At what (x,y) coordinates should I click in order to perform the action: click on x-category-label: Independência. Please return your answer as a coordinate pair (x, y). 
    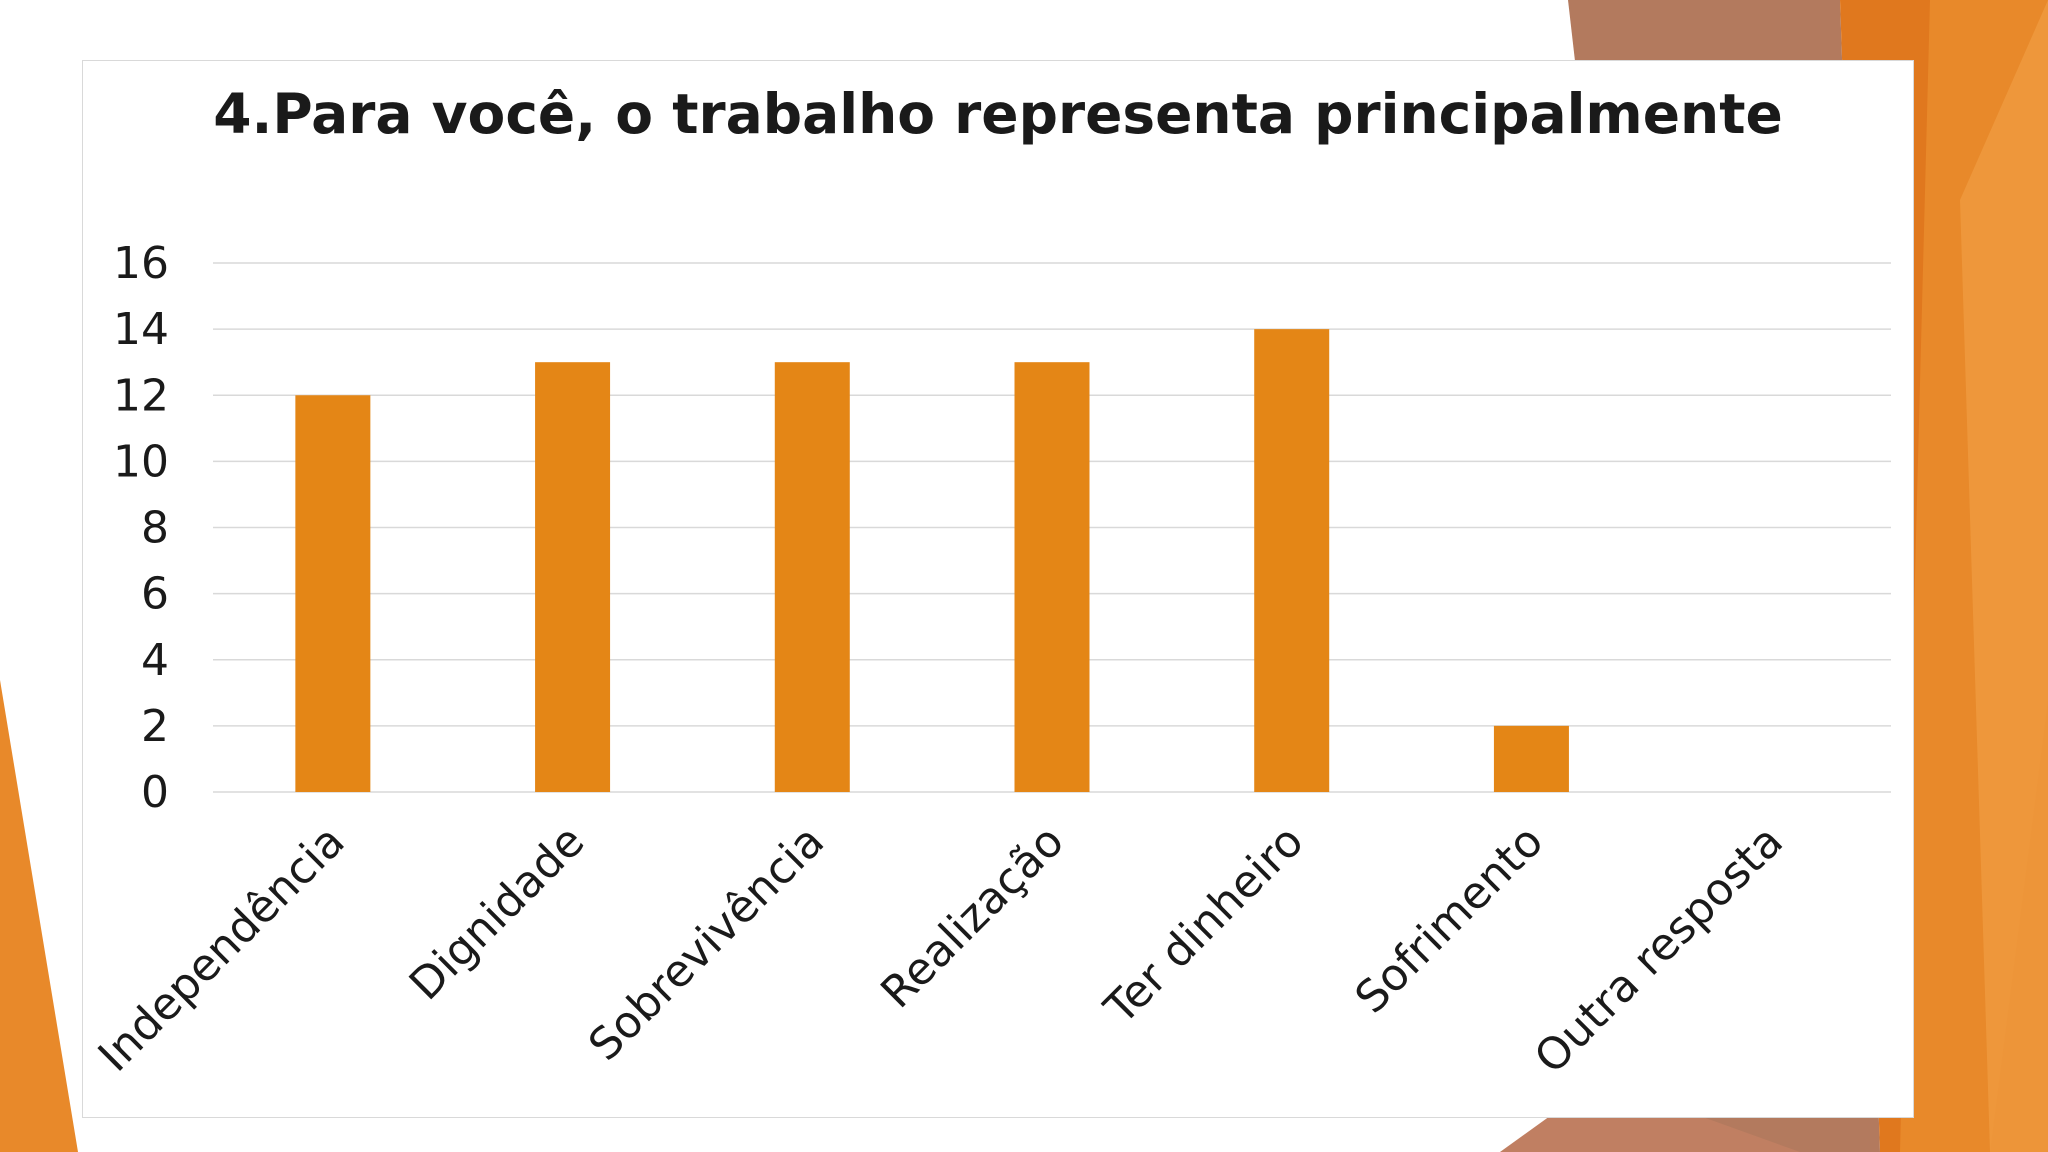
    Looking at the image, I should click on (222, 949).